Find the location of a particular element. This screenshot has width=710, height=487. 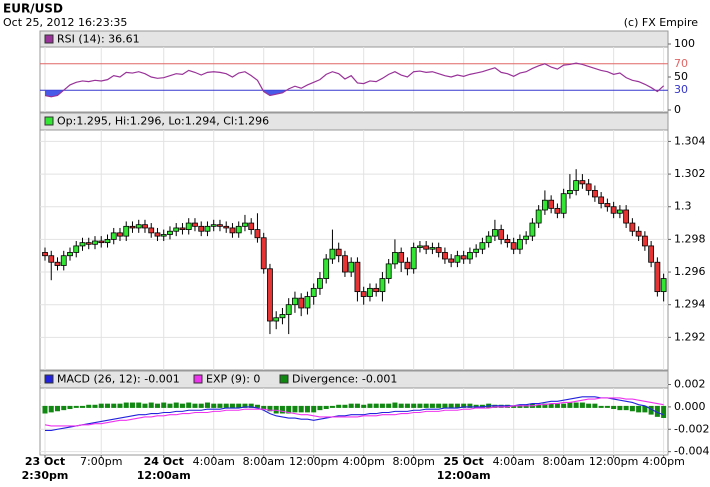

x-day-time-label: 2:30pm is located at coordinates (45, 475).